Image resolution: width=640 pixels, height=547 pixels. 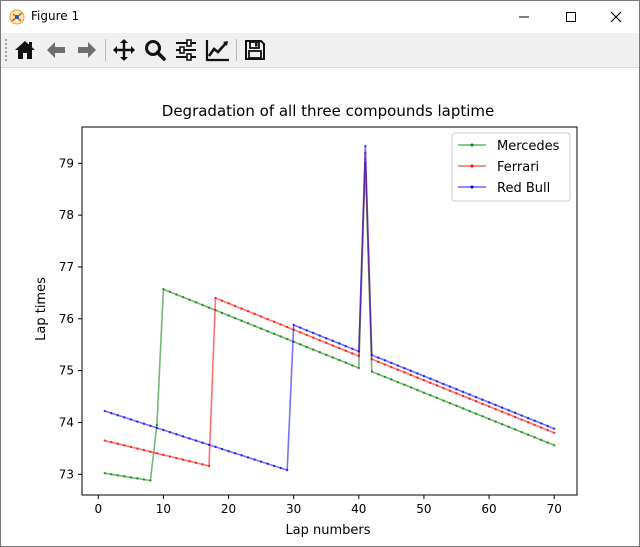 What do you see at coordinates (518, 167) in the screenshot?
I see `legend-label-ferrari: Ferrari` at bounding box center [518, 167].